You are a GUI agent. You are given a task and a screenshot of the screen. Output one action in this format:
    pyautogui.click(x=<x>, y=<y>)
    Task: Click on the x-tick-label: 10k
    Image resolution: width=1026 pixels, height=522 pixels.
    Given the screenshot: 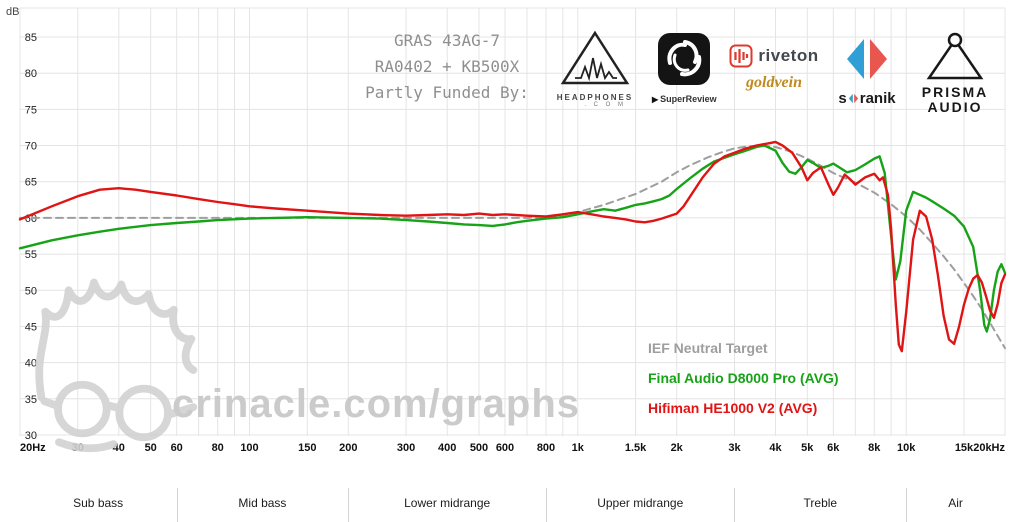 What is the action you would take?
    pyautogui.click(x=906, y=448)
    